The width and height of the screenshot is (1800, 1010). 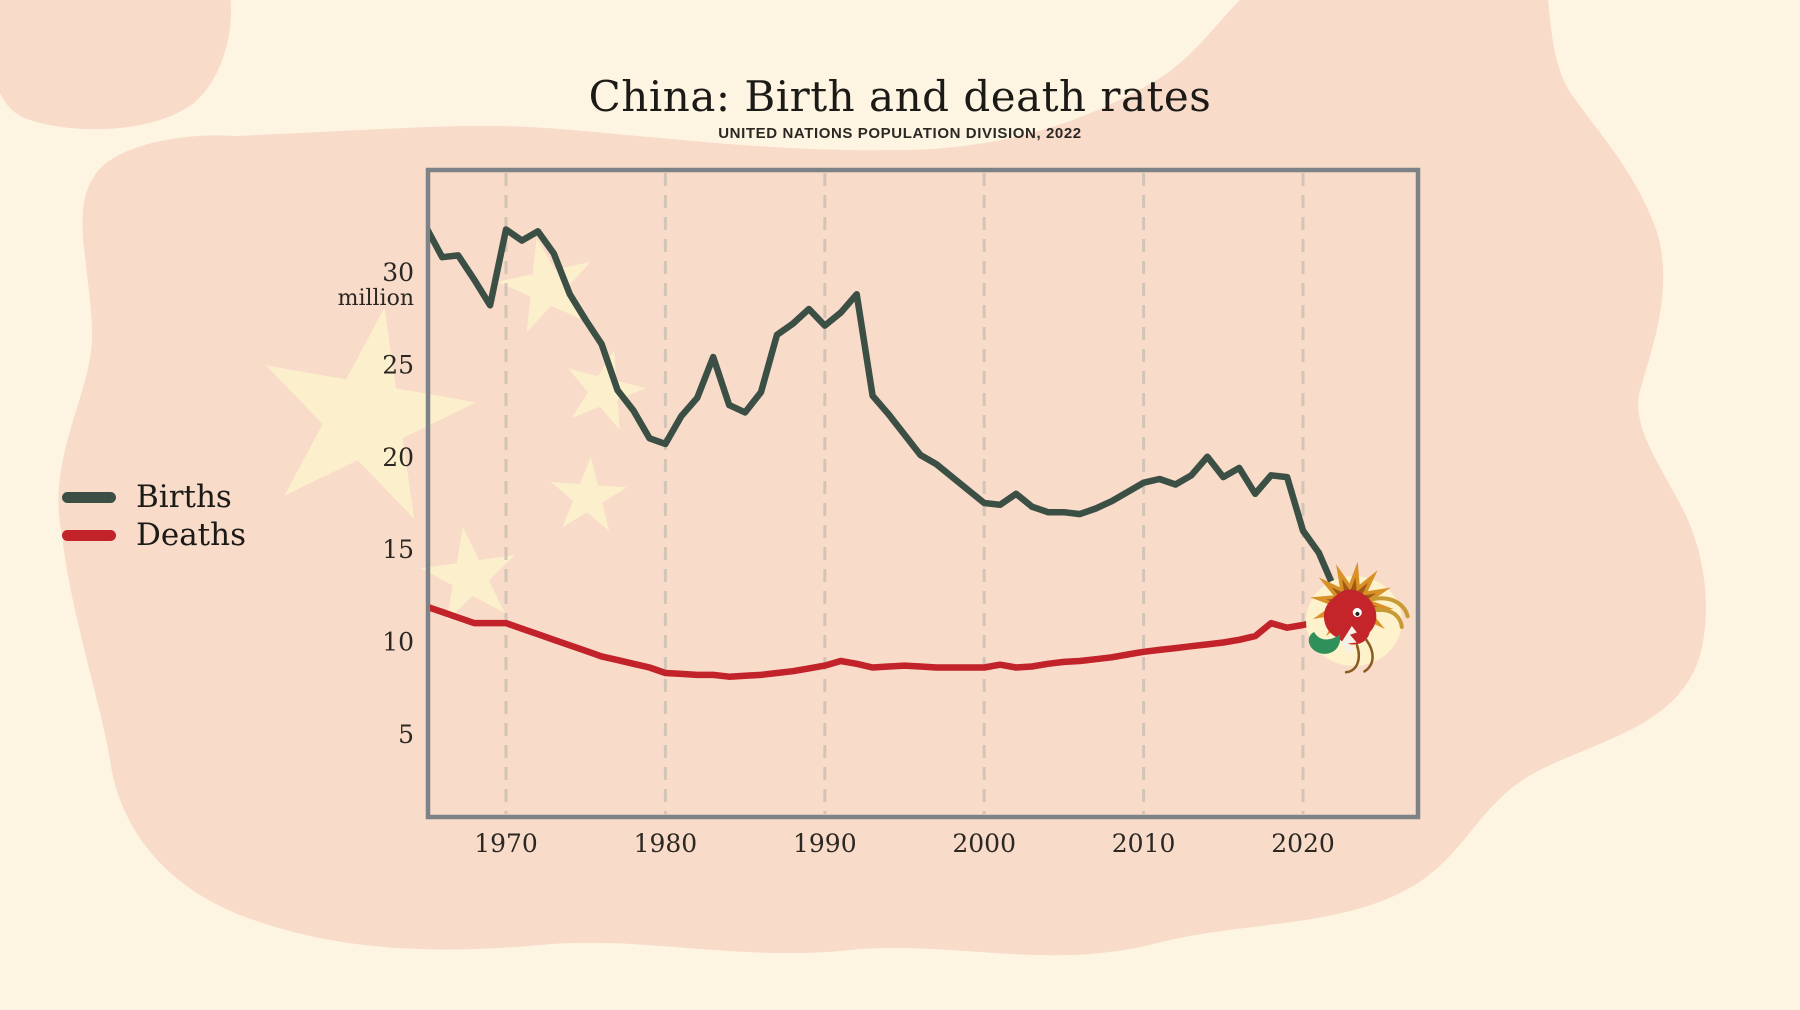 I want to click on y-tick-25: 25, so click(x=398, y=364).